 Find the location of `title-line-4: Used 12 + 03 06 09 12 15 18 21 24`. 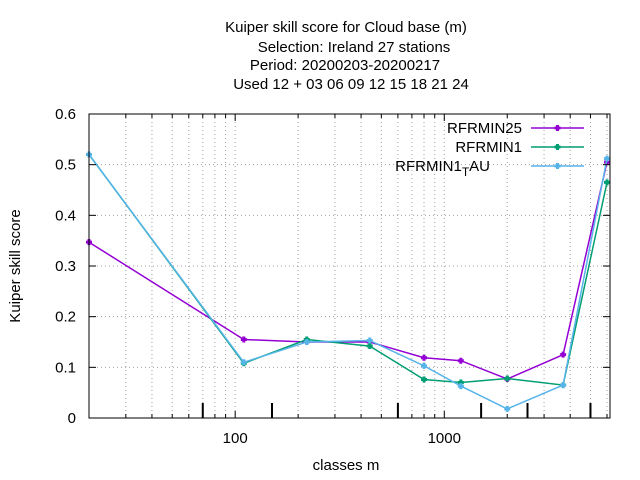

title-line-4: Used 12 + 03 06 09 12 15 18 21 24 is located at coordinates (351, 84).